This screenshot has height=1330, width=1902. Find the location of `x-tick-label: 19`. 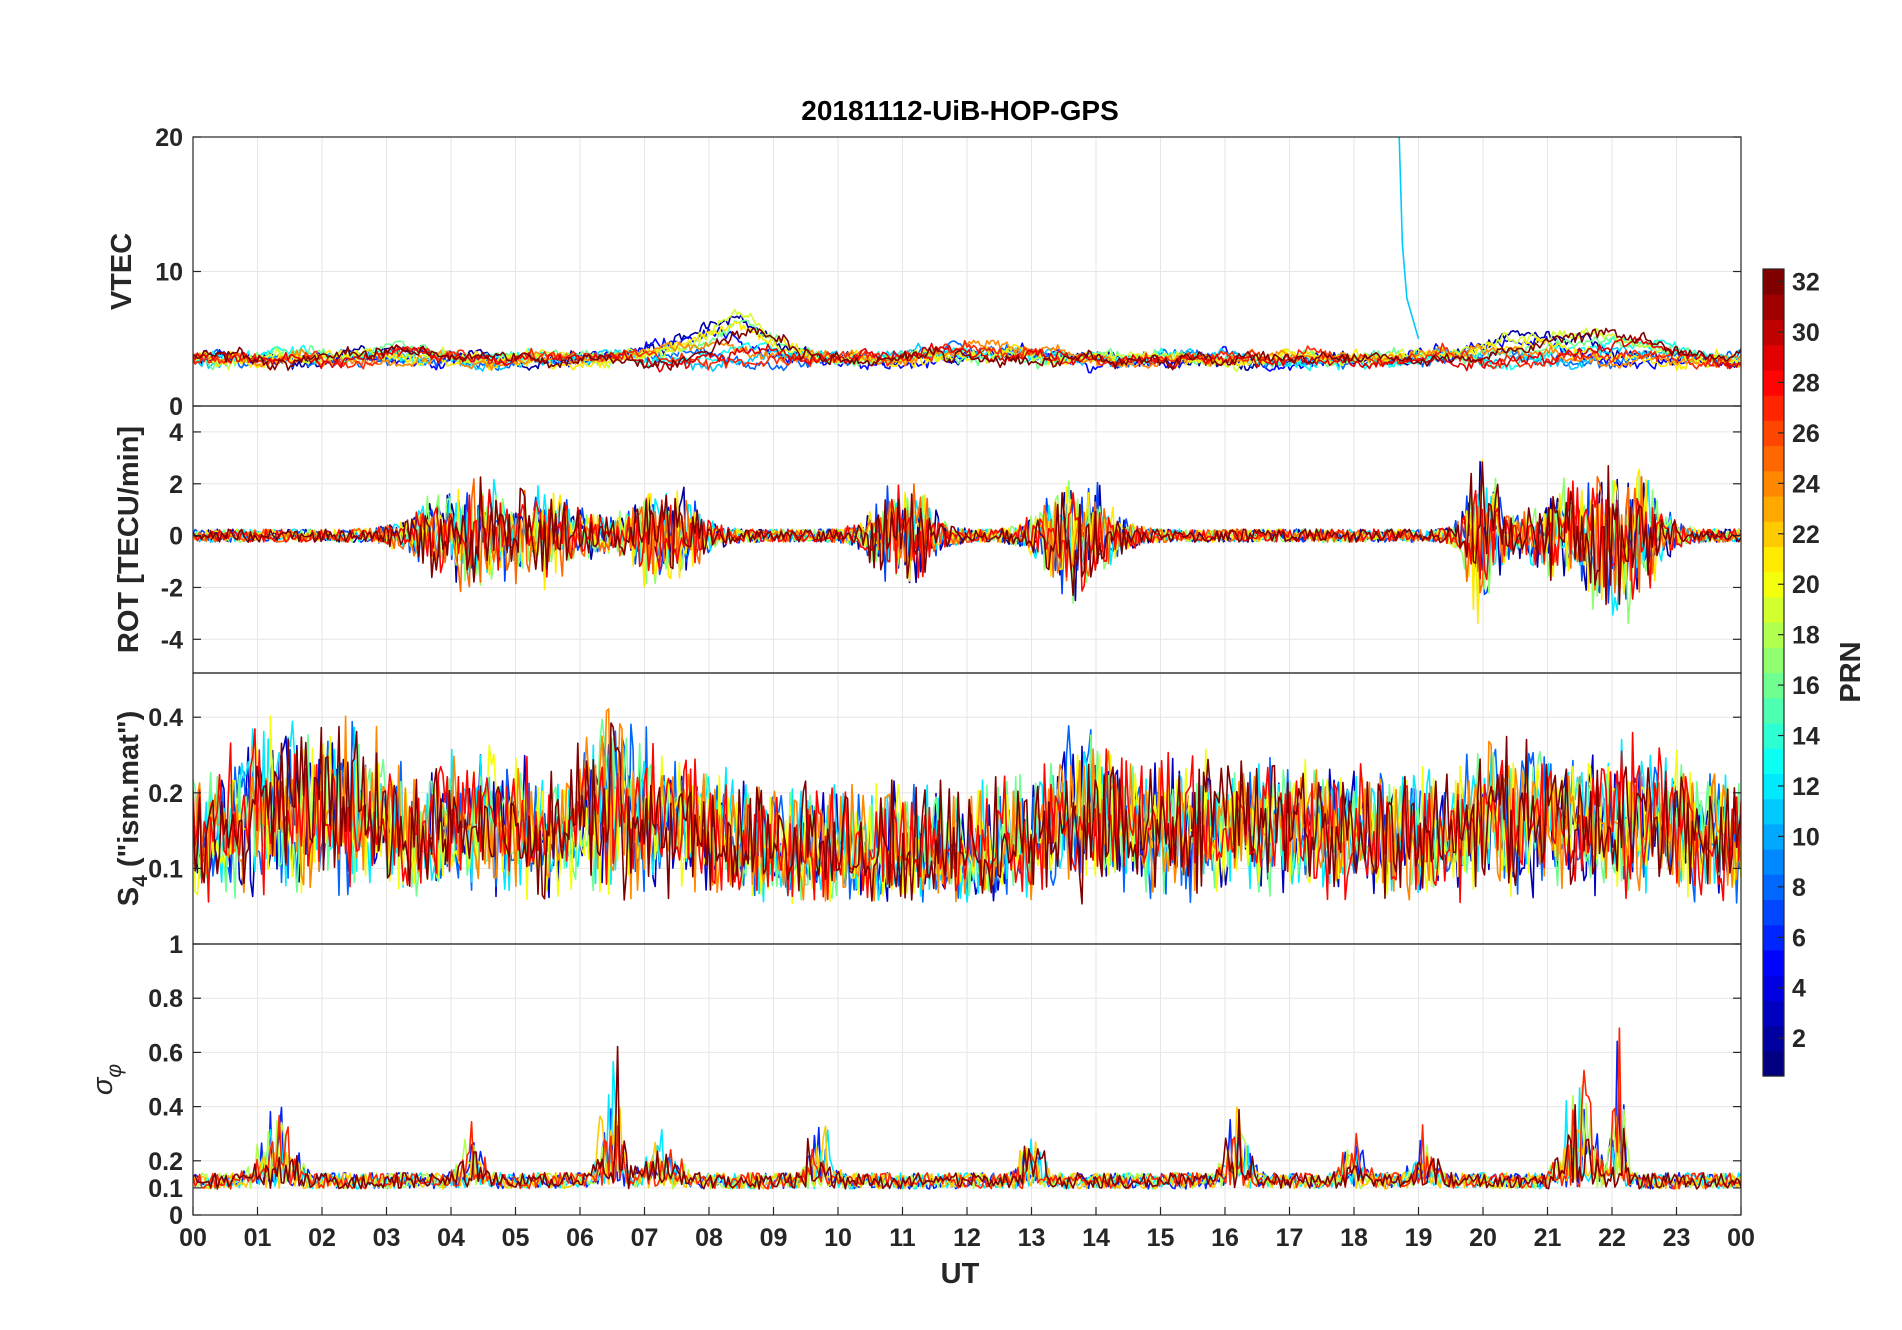

x-tick-label: 19 is located at coordinates (1419, 1238).